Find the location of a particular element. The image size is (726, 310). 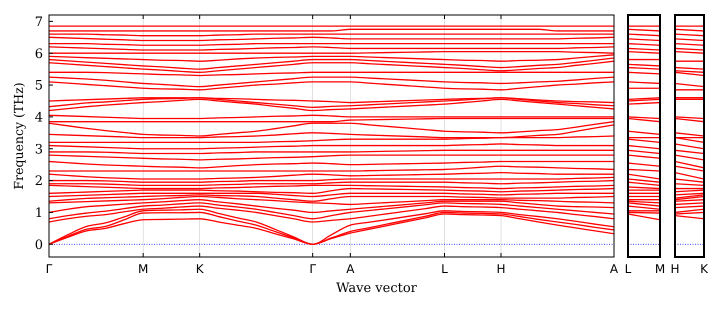

y-tick-label: 4 is located at coordinates (38, 118).